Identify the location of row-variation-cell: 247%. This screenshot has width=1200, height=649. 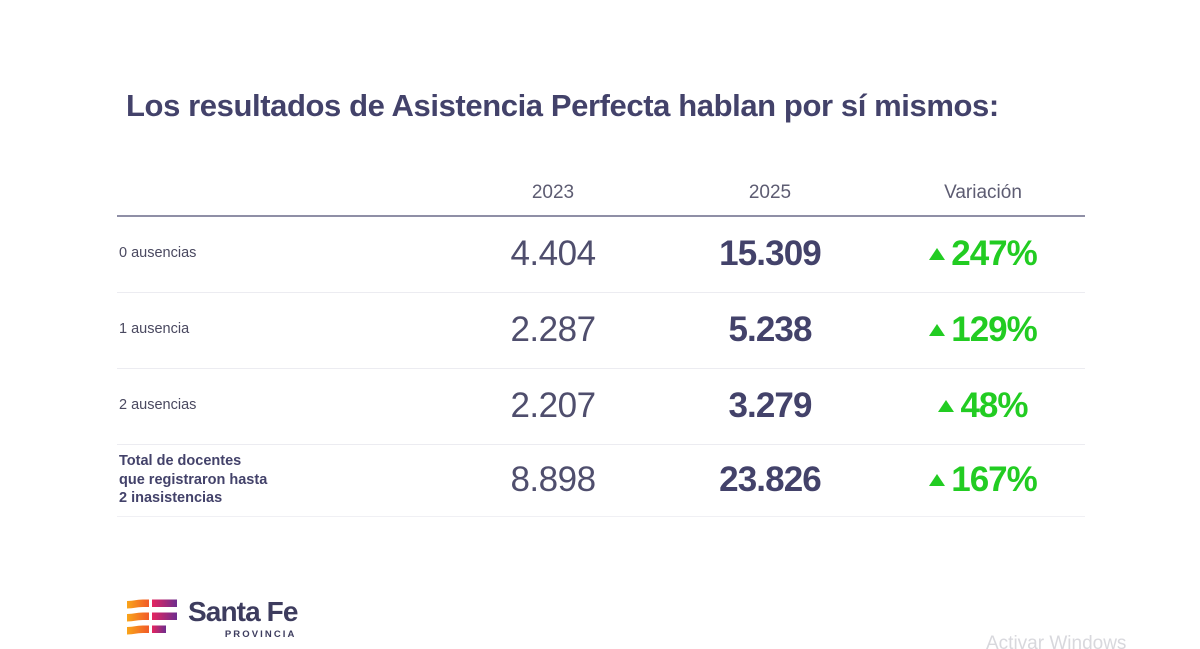
(983, 254).